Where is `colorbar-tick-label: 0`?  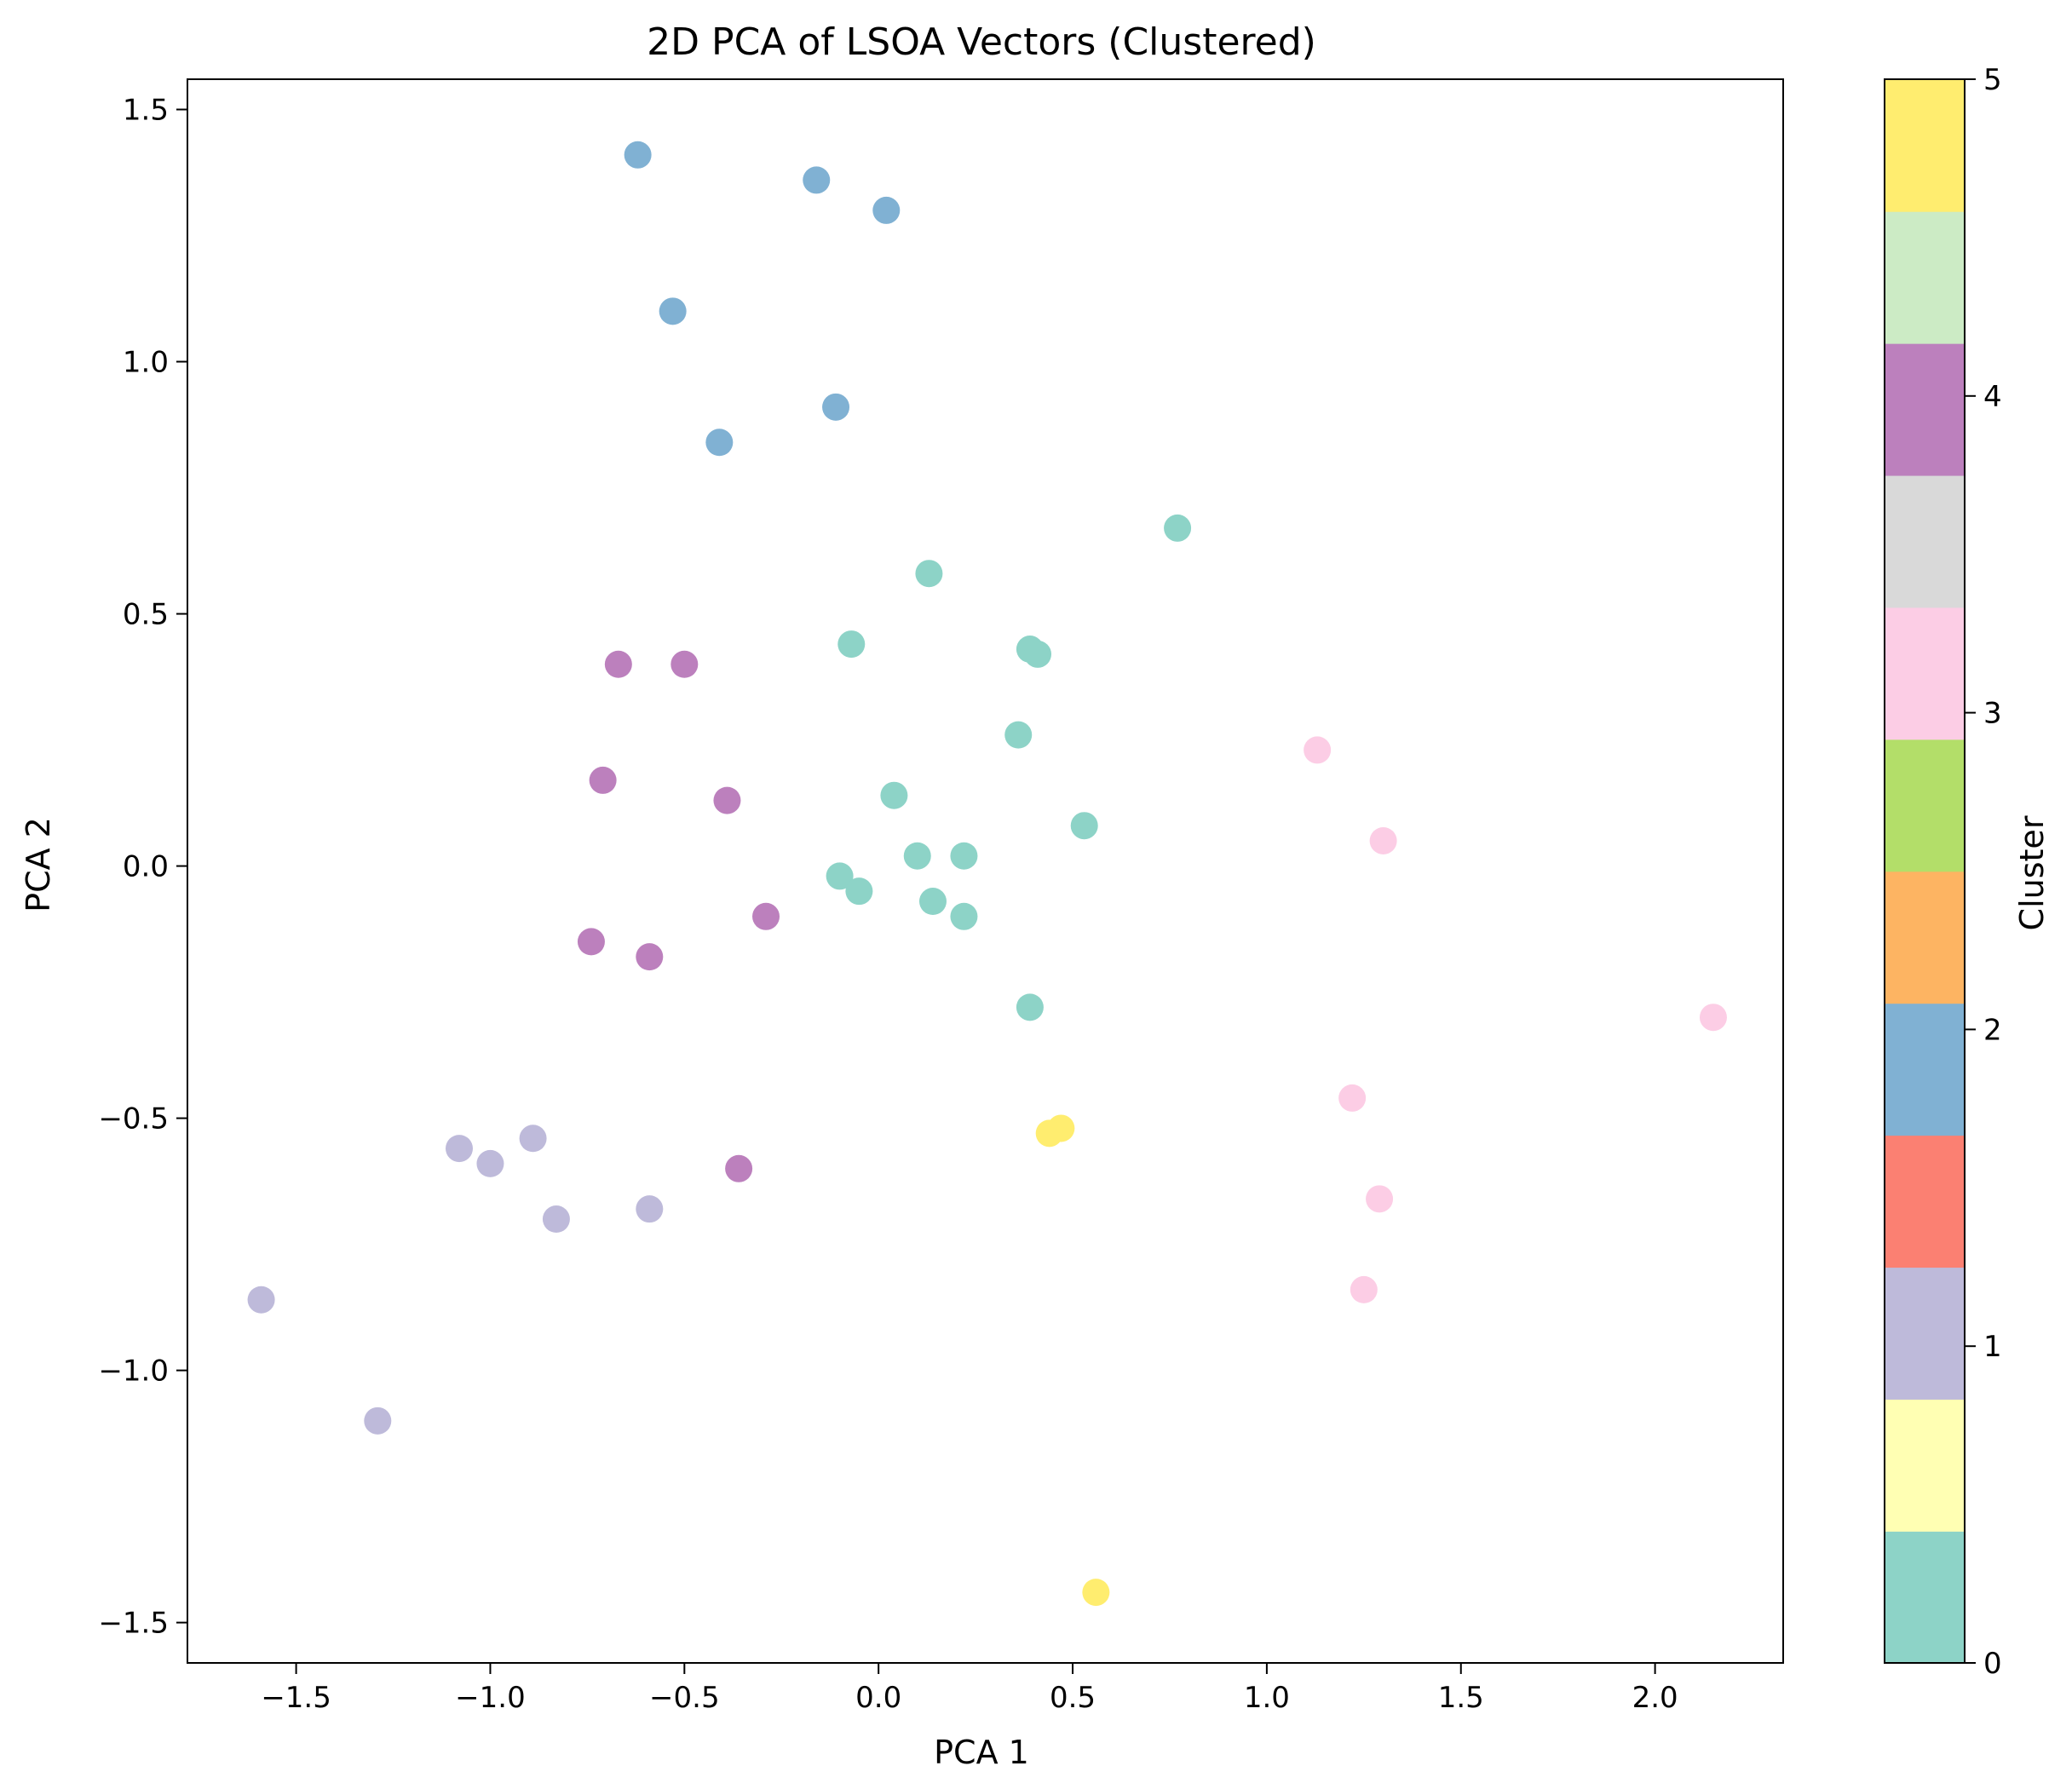
colorbar-tick-label: 0 is located at coordinates (1992, 1664).